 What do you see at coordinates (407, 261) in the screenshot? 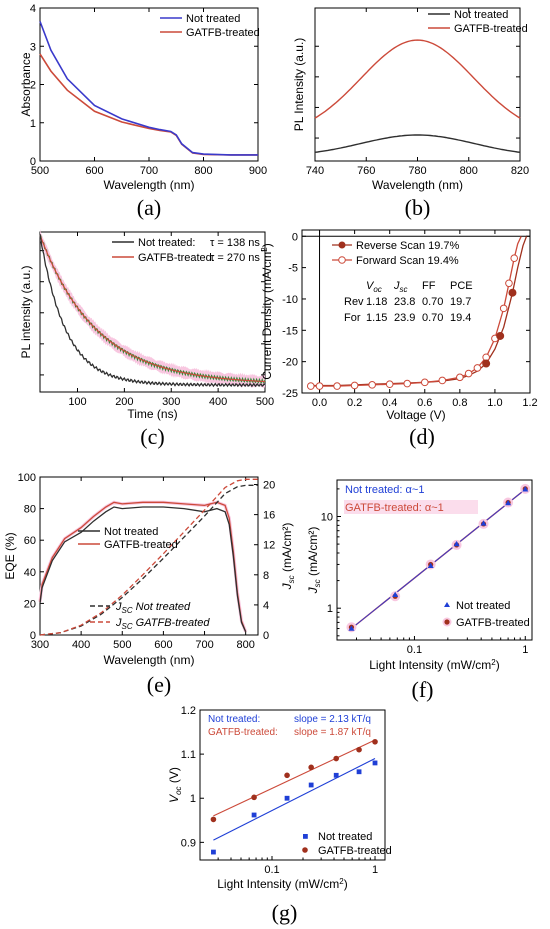
I see `legend-label: Forward Scan 19.4%` at bounding box center [407, 261].